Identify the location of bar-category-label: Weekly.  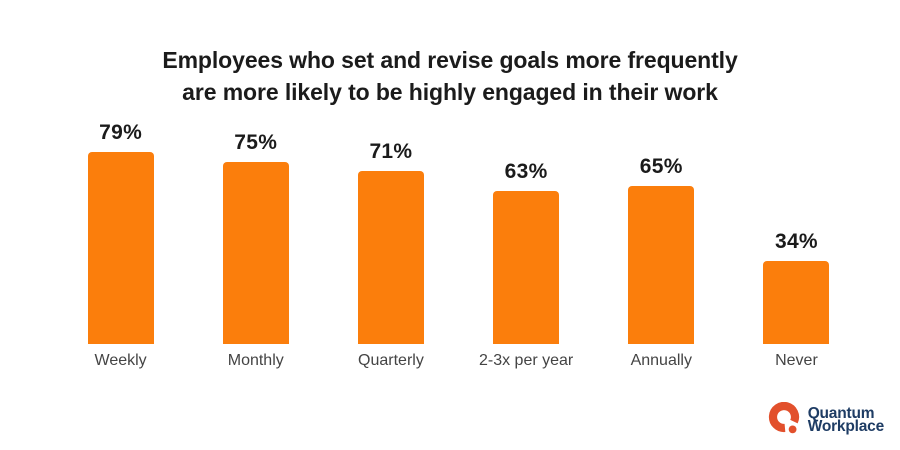
(120, 360).